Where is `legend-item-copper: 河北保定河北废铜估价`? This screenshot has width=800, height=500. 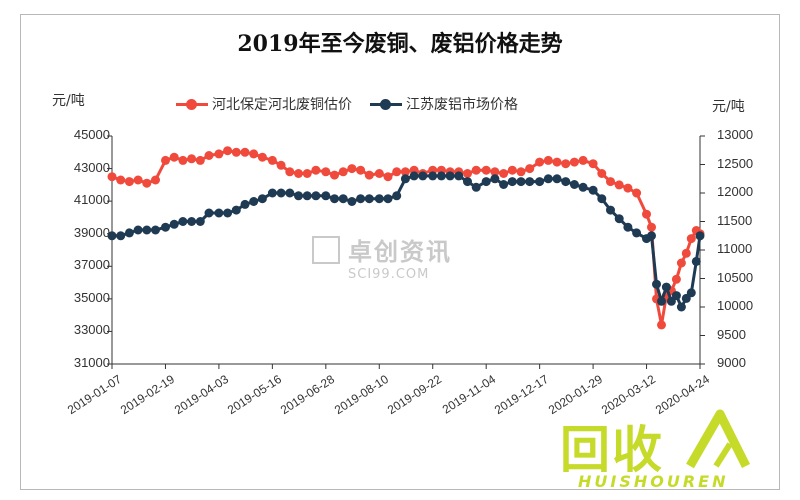
legend-item-copper: 河北保定河北废铜估价 is located at coordinates (264, 104).